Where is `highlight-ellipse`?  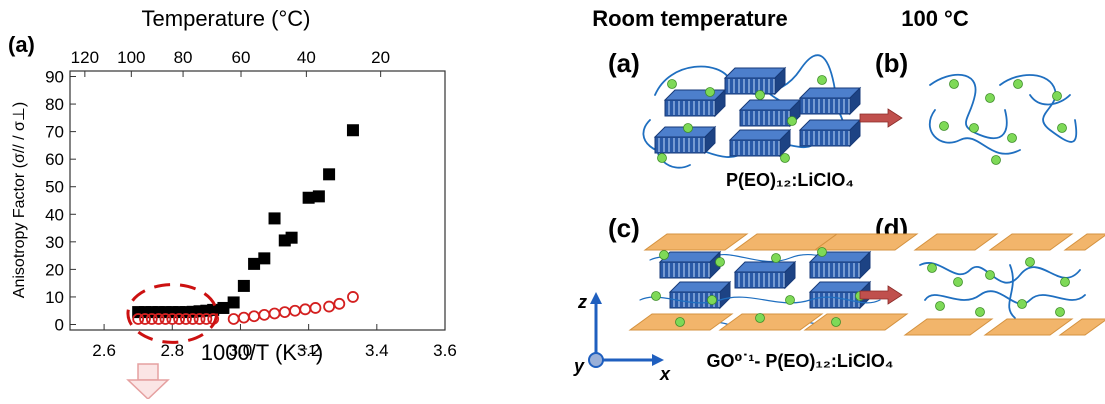 highlight-ellipse is located at coordinates (172, 313).